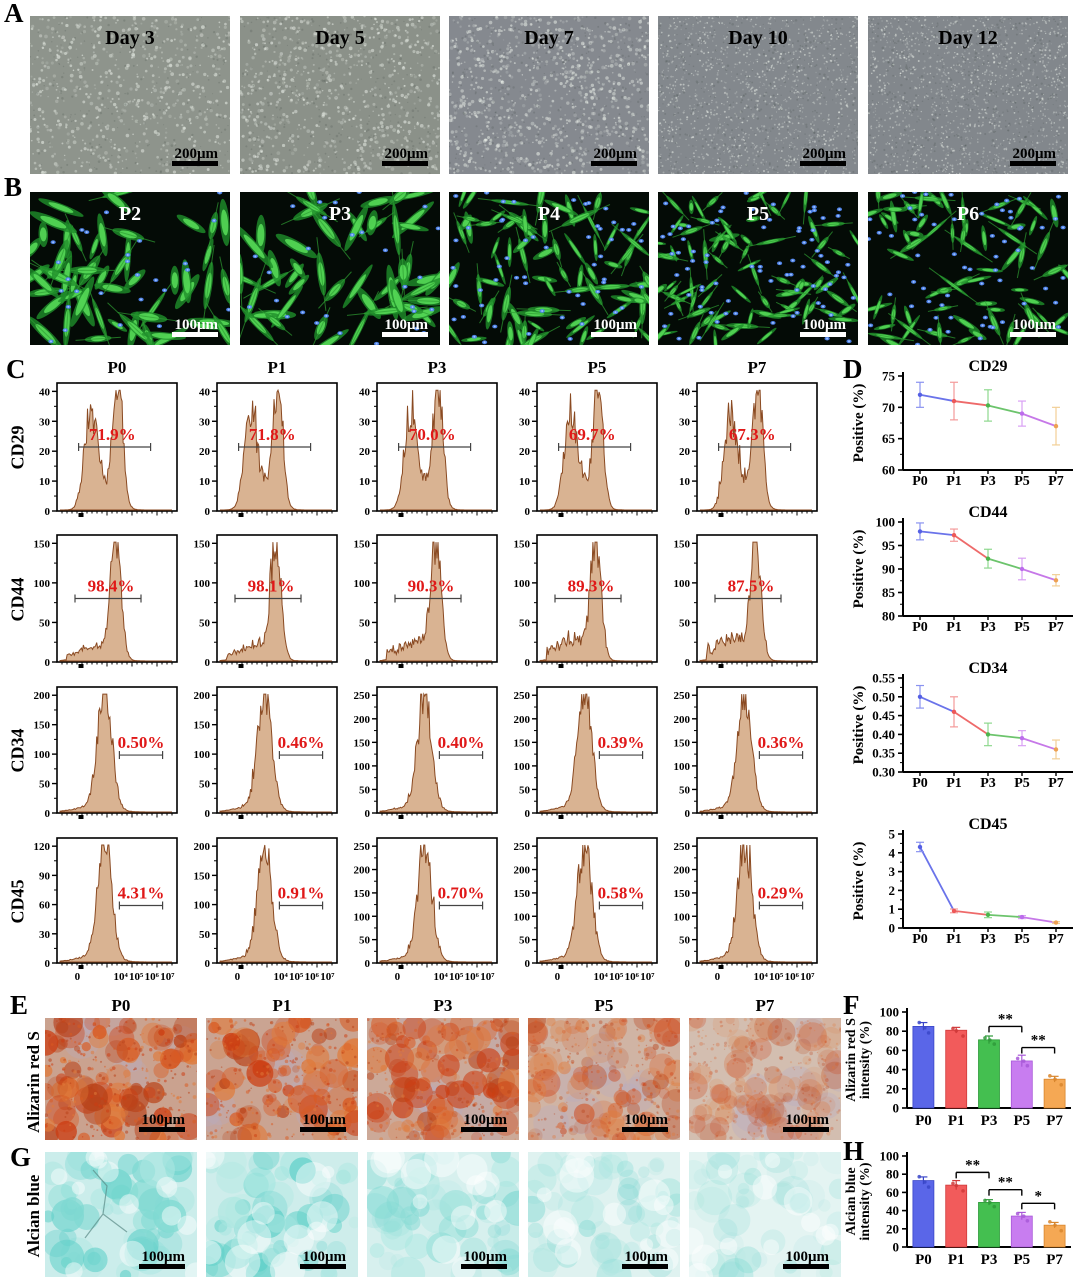 The width and height of the screenshot is (1080, 1285). I want to click on flow-histogram: 0 50 100 150 98.4%, so click(103, 609).